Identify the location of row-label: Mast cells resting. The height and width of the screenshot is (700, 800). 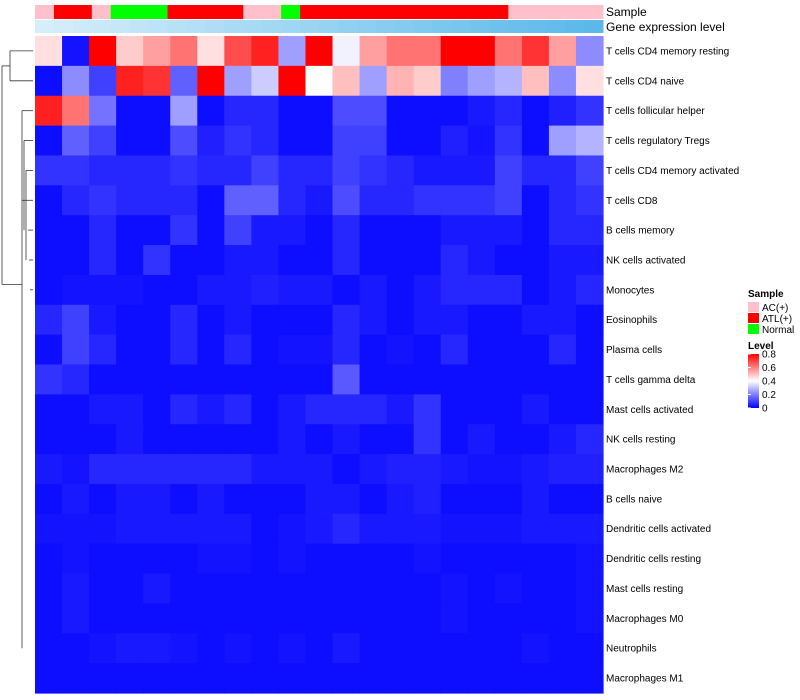
(644, 589).